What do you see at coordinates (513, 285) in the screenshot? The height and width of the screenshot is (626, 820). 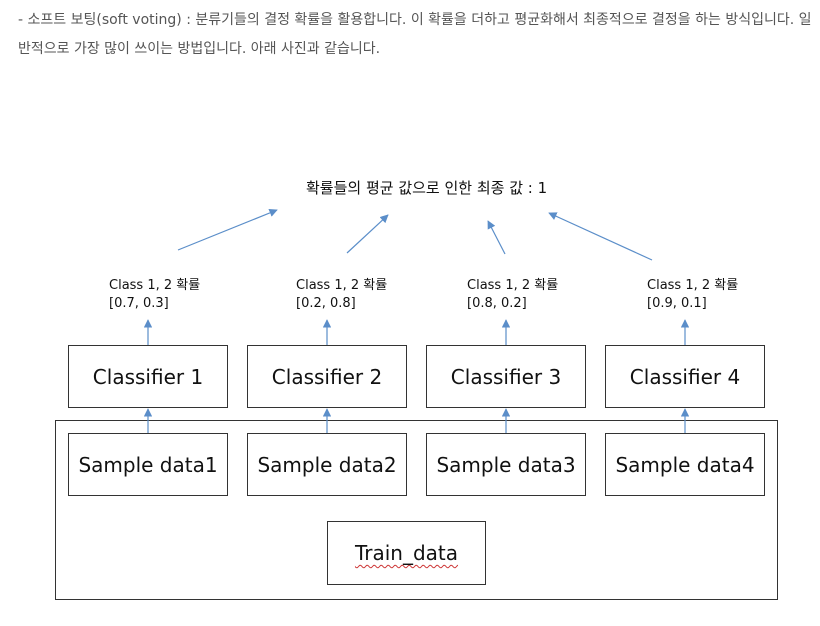 I see `probability-title-3: Class 1, 2 확률` at bounding box center [513, 285].